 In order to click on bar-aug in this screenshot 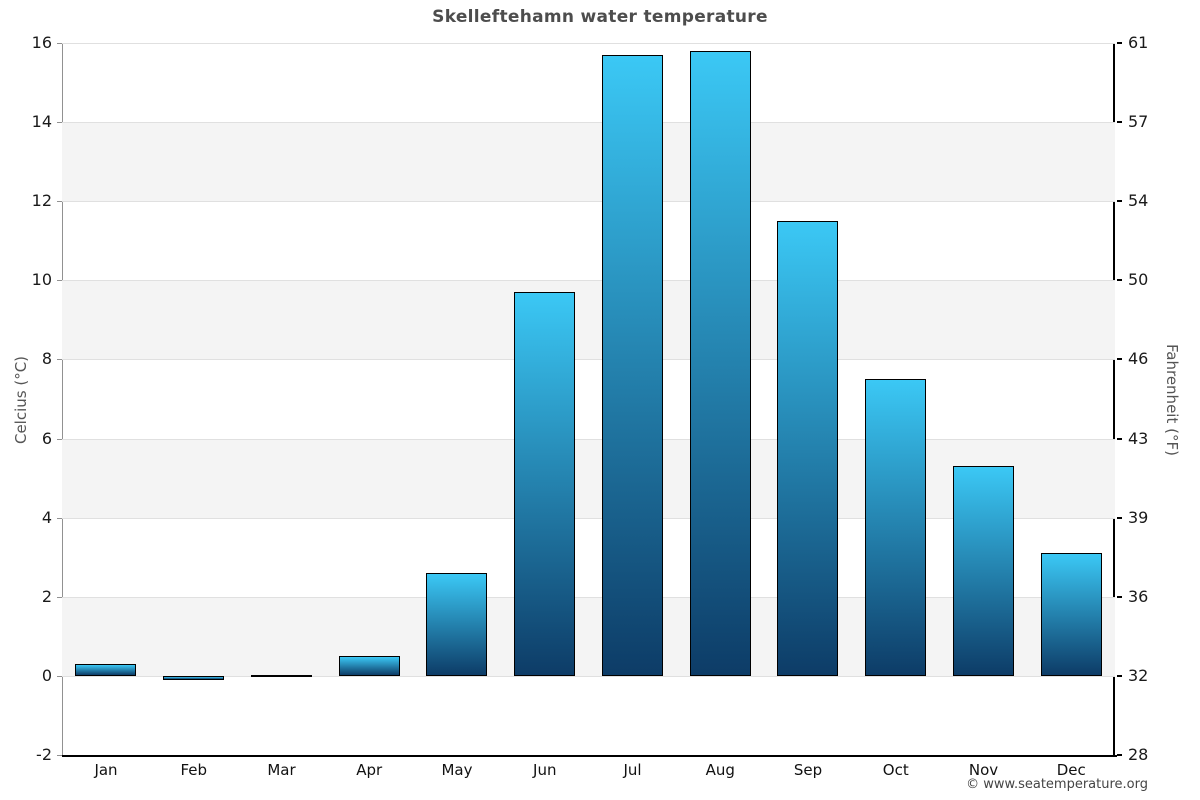, I will do `click(720, 363)`.